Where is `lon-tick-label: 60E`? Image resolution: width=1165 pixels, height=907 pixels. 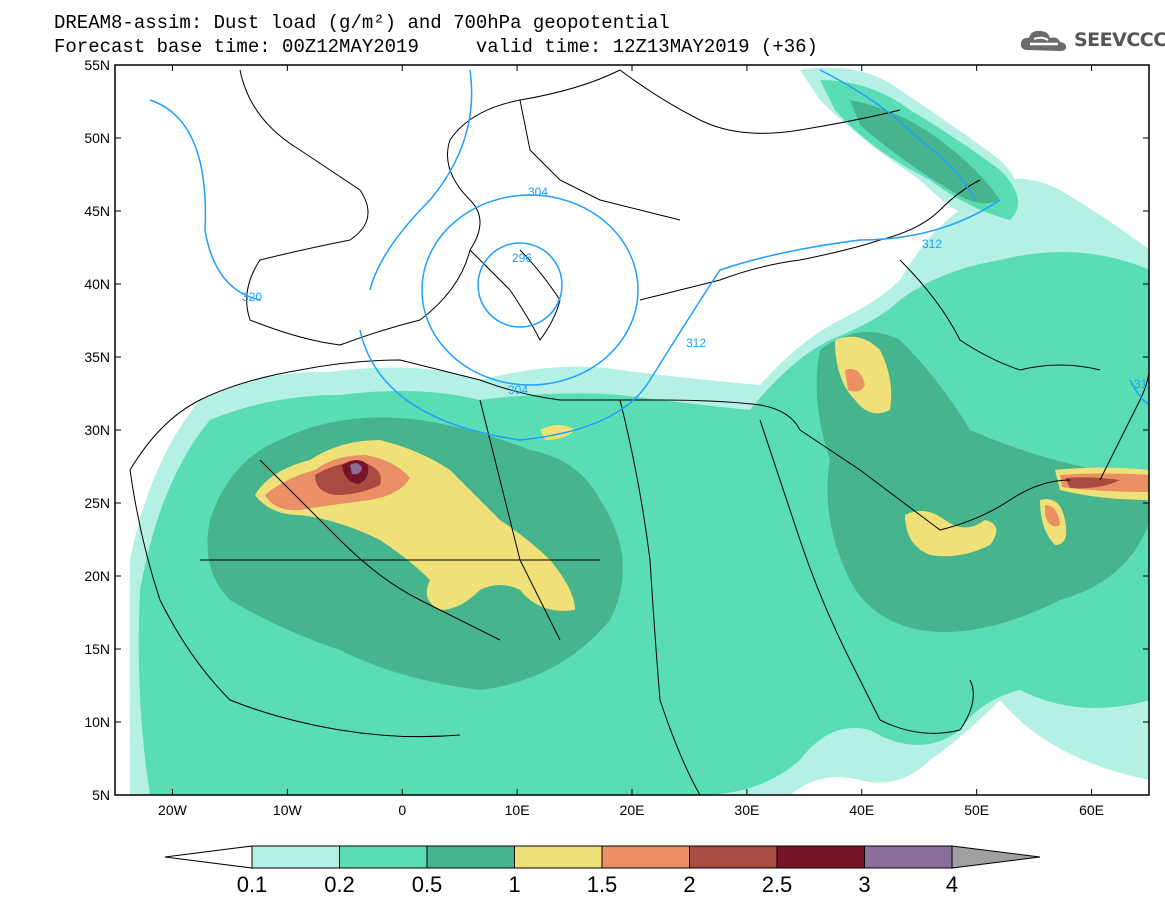 lon-tick-label: 60E is located at coordinates (1091, 810).